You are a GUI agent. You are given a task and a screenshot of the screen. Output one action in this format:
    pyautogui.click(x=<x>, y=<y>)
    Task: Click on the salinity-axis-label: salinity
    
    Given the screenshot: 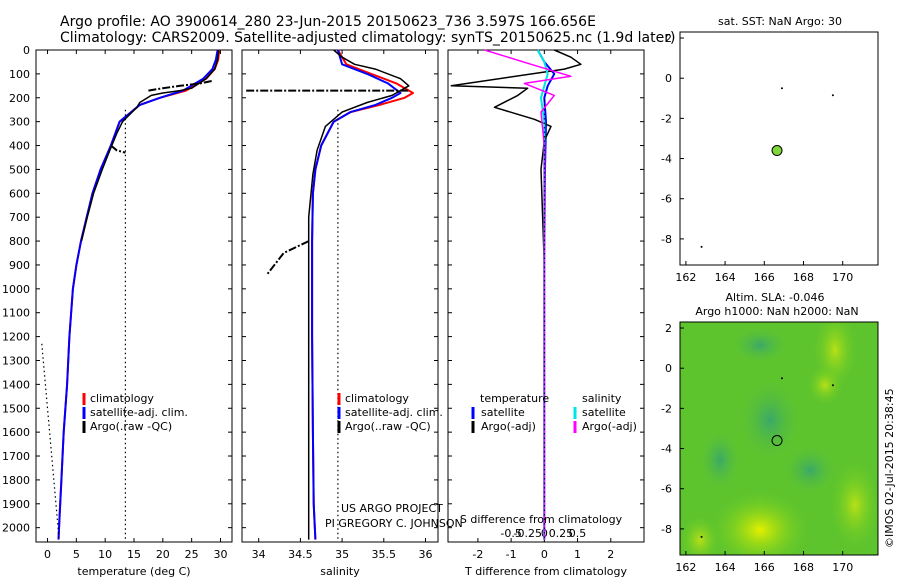 What is the action you would take?
    pyautogui.click(x=340, y=571)
    